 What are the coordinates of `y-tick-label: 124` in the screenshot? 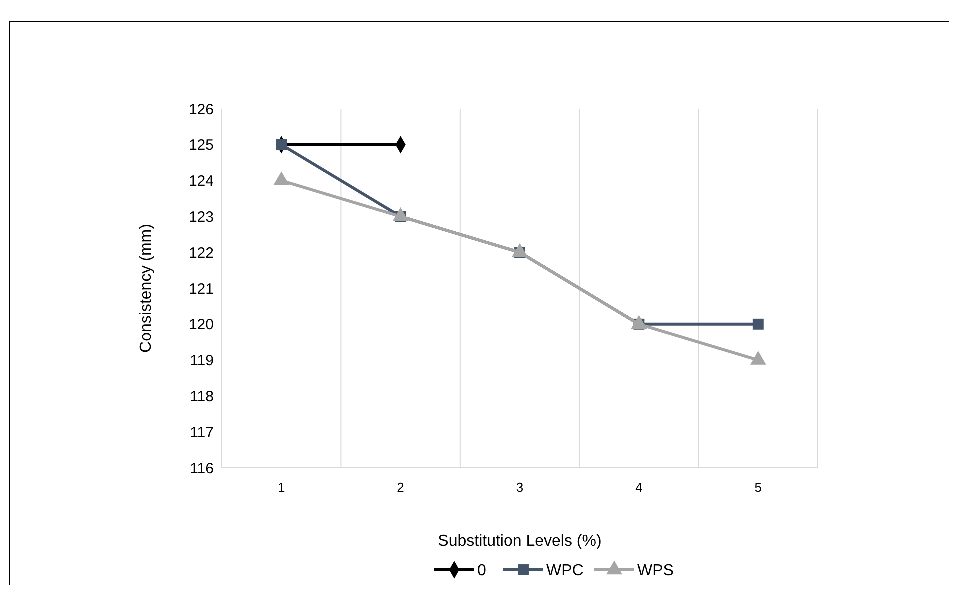 It's located at (201, 181).